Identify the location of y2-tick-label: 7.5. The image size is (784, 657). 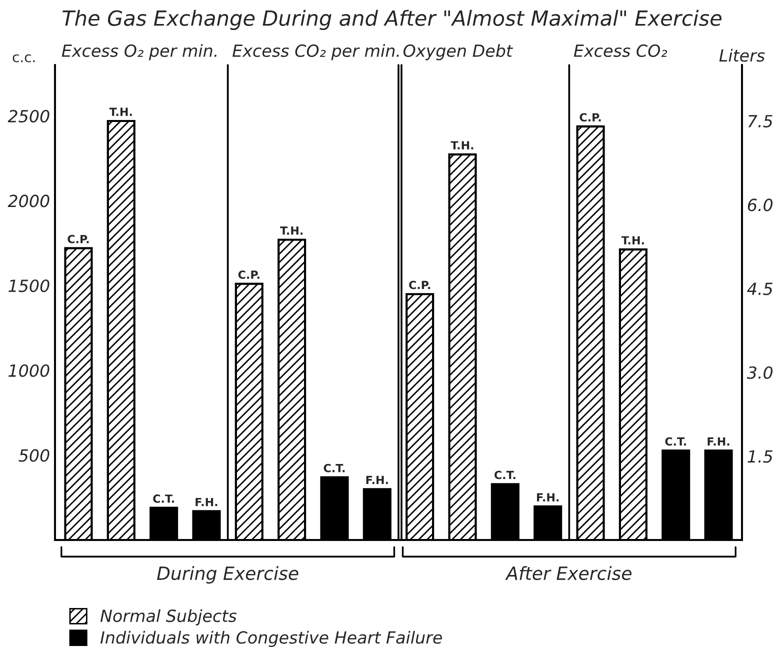
(760, 121).